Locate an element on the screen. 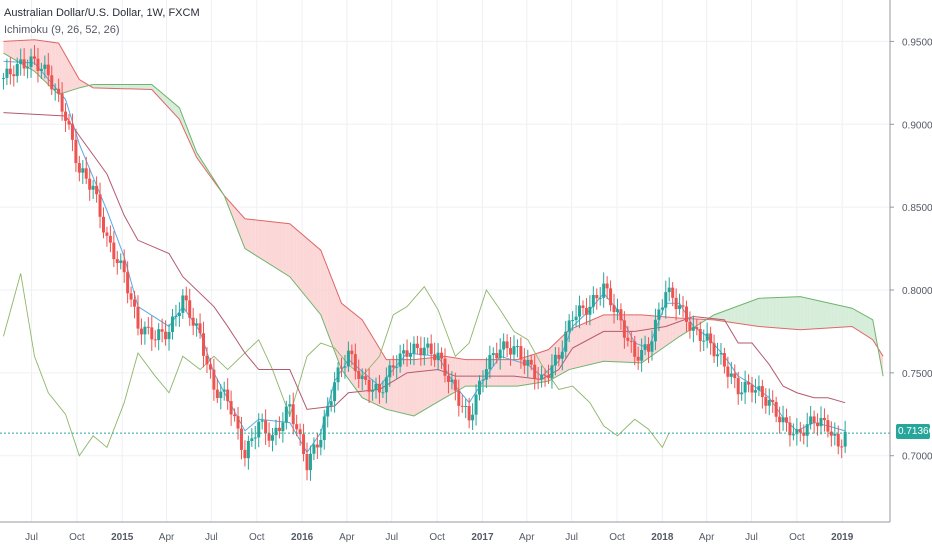 The height and width of the screenshot is (550, 932). x-tick-label: Jul is located at coordinates (391, 537).